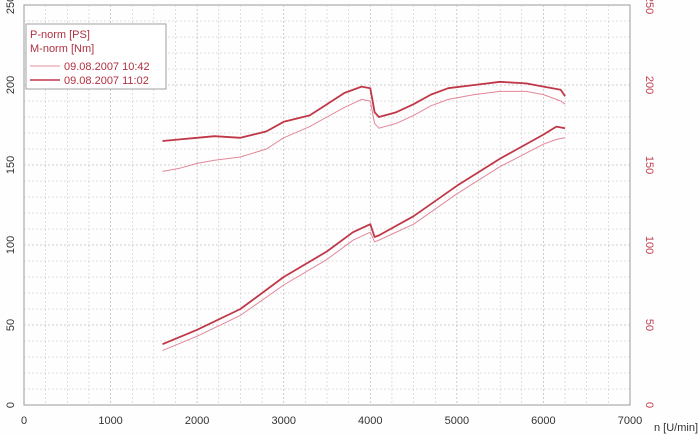 This screenshot has height=441, width=700. Describe the element at coordinates (649, 165) in the screenshot. I see `y-tick-label-right: 150` at that location.